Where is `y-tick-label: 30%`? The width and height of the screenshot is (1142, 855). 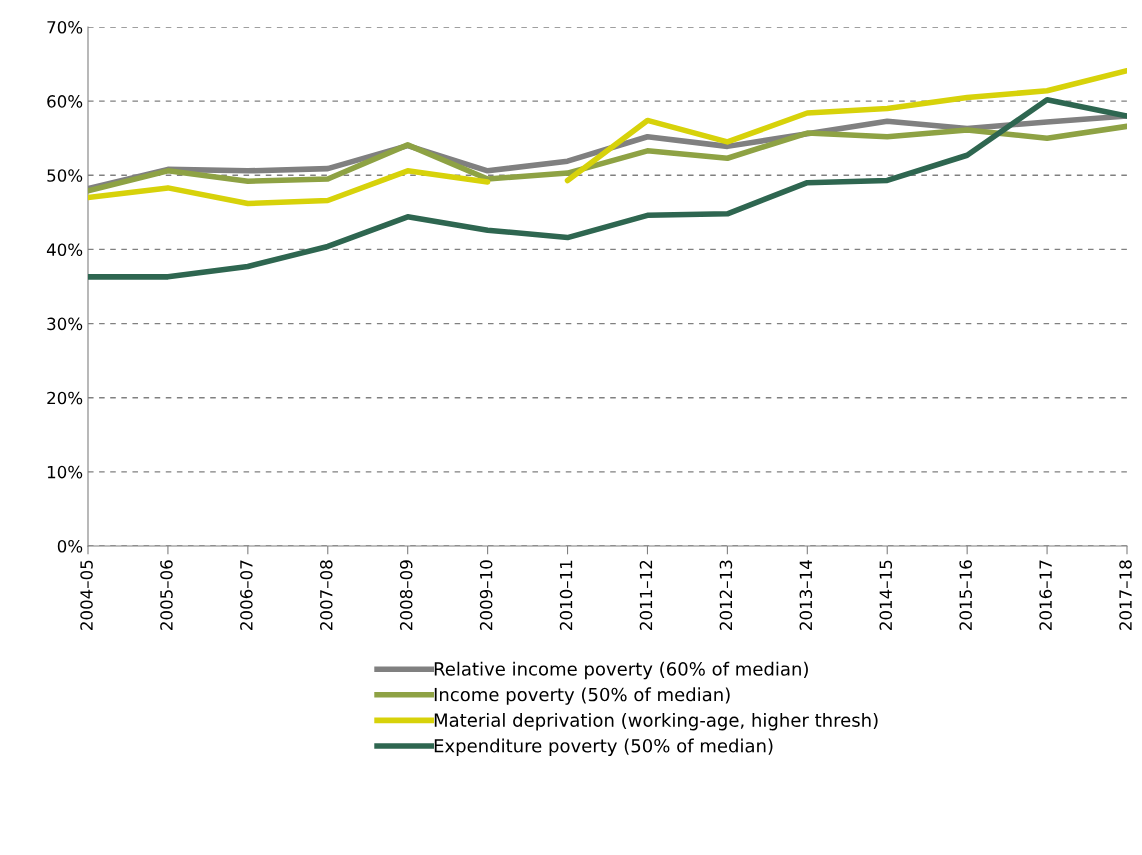 y-tick-label: 30% is located at coordinates (65, 324).